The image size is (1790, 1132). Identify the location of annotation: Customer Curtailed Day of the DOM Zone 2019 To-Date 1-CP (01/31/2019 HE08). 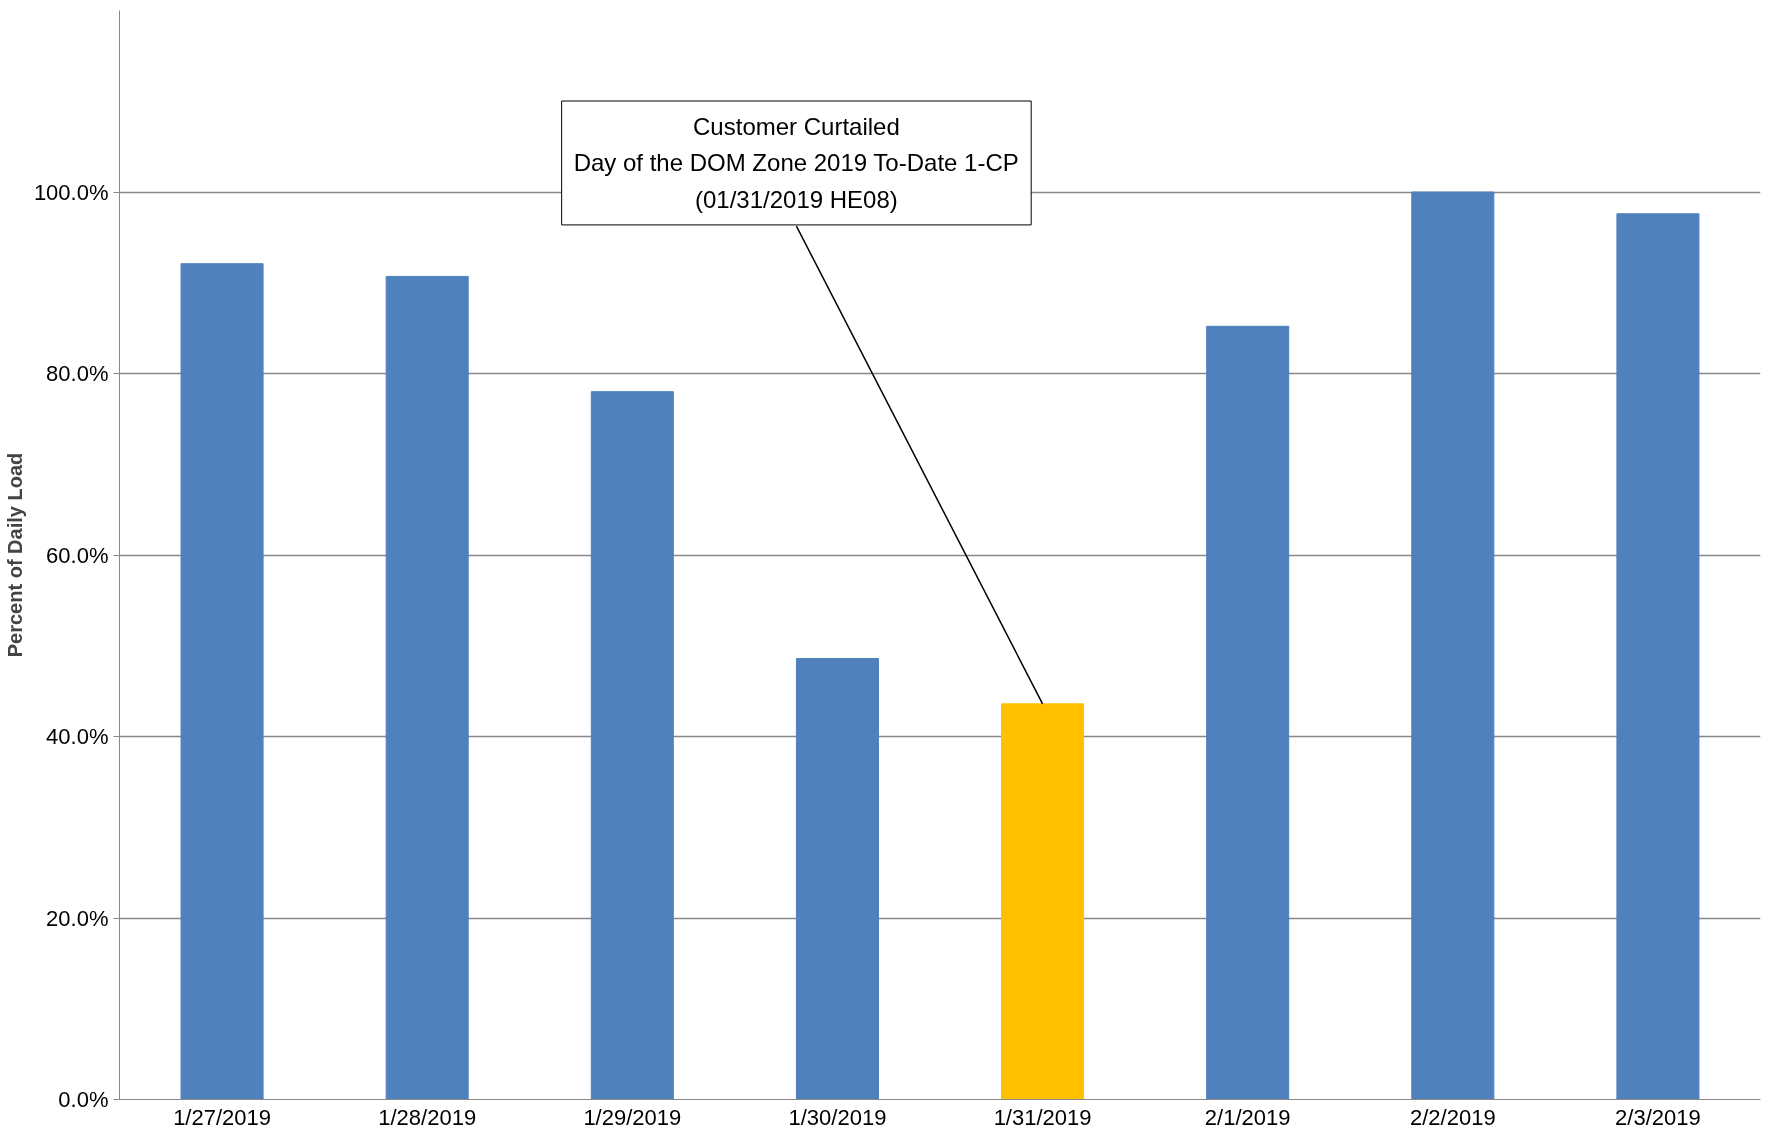
(796, 163).